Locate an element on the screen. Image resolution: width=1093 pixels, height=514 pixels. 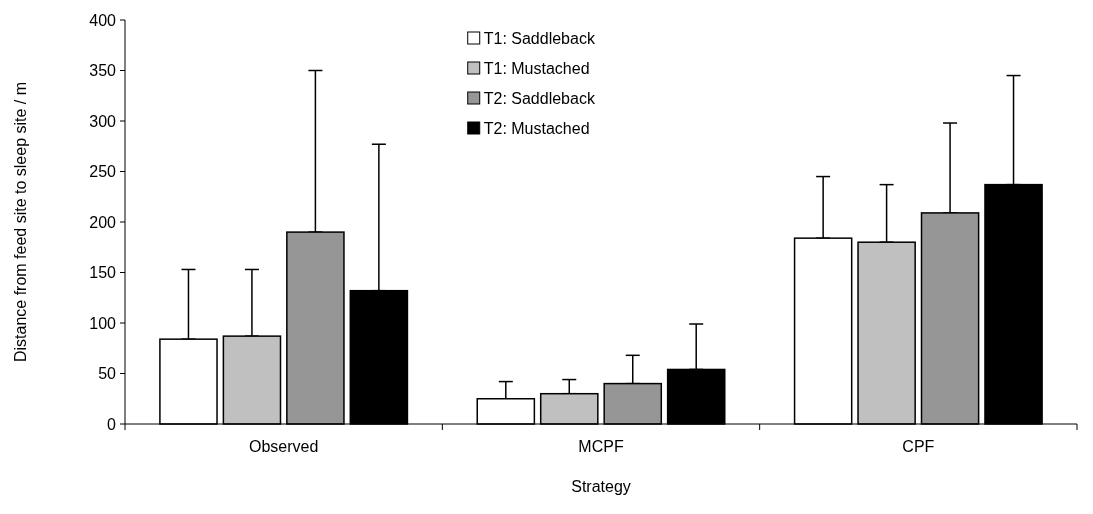
y-tick-label: 400 is located at coordinates (103, 20).